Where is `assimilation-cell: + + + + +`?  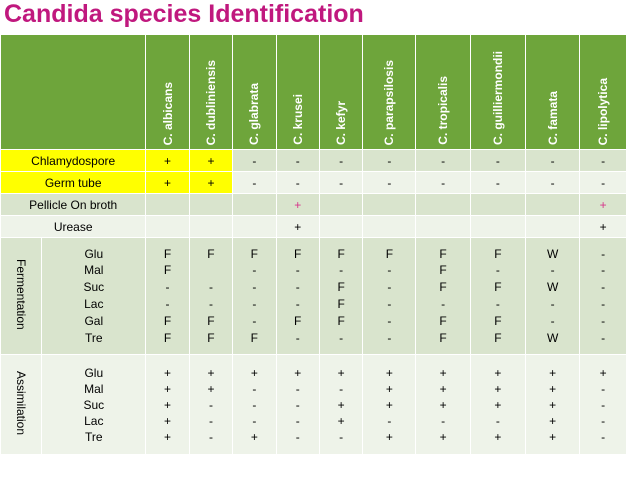
assimilation-cell: + + + + + is located at coordinates (167, 404).